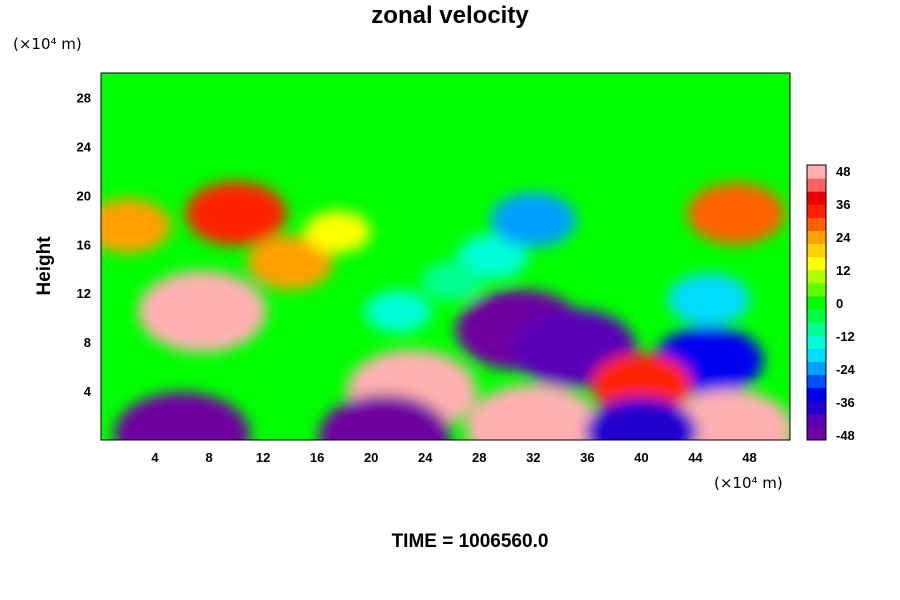 This screenshot has height=600, width=900. I want to click on y-tick-label: 20, so click(84, 195).